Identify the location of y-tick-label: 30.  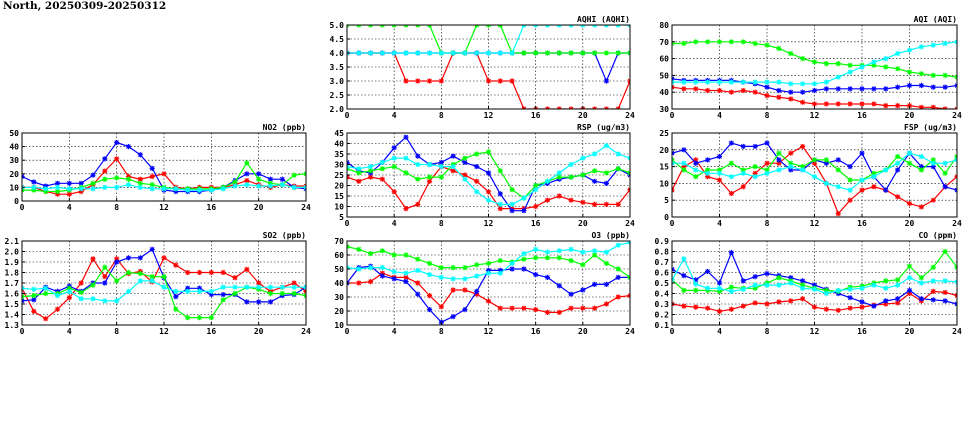
(664, 109).